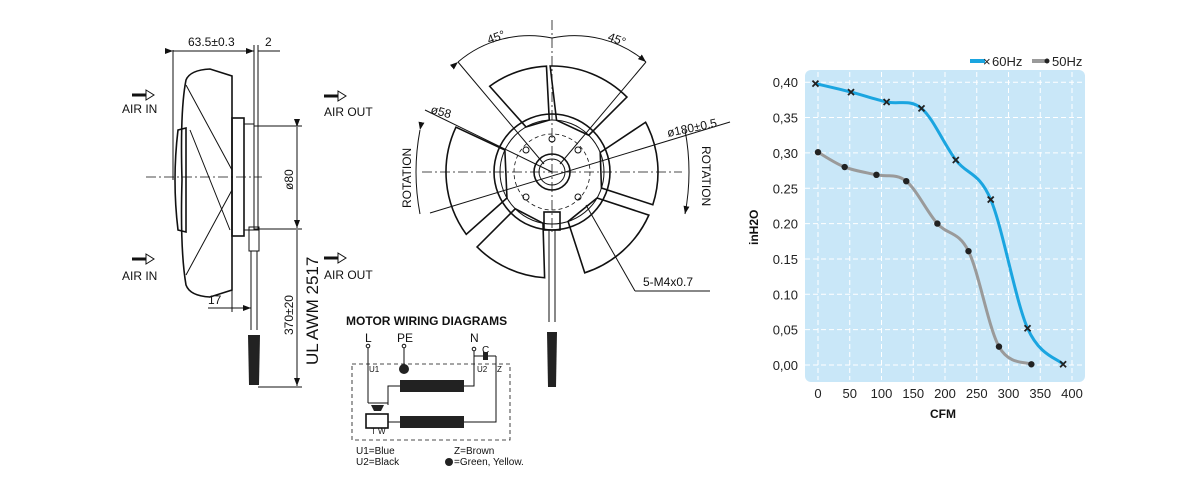  What do you see at coordinates (268, 42) in the screenshot?
I see `dim-flange: 2` at bounding box center [268, 42].